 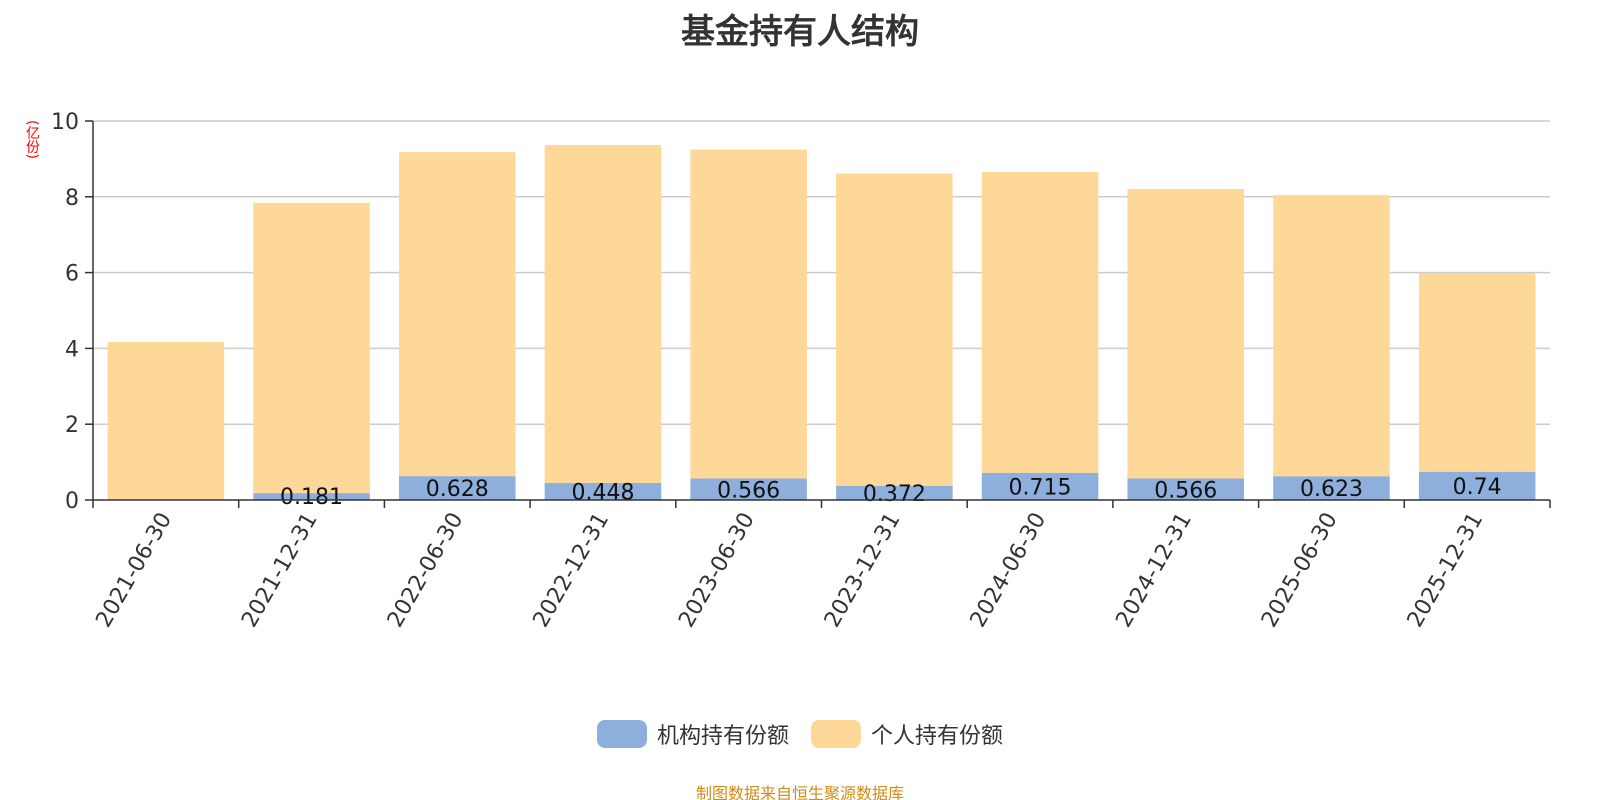 I want to click on y-tick-label: 2, so click(x=72, y=425).